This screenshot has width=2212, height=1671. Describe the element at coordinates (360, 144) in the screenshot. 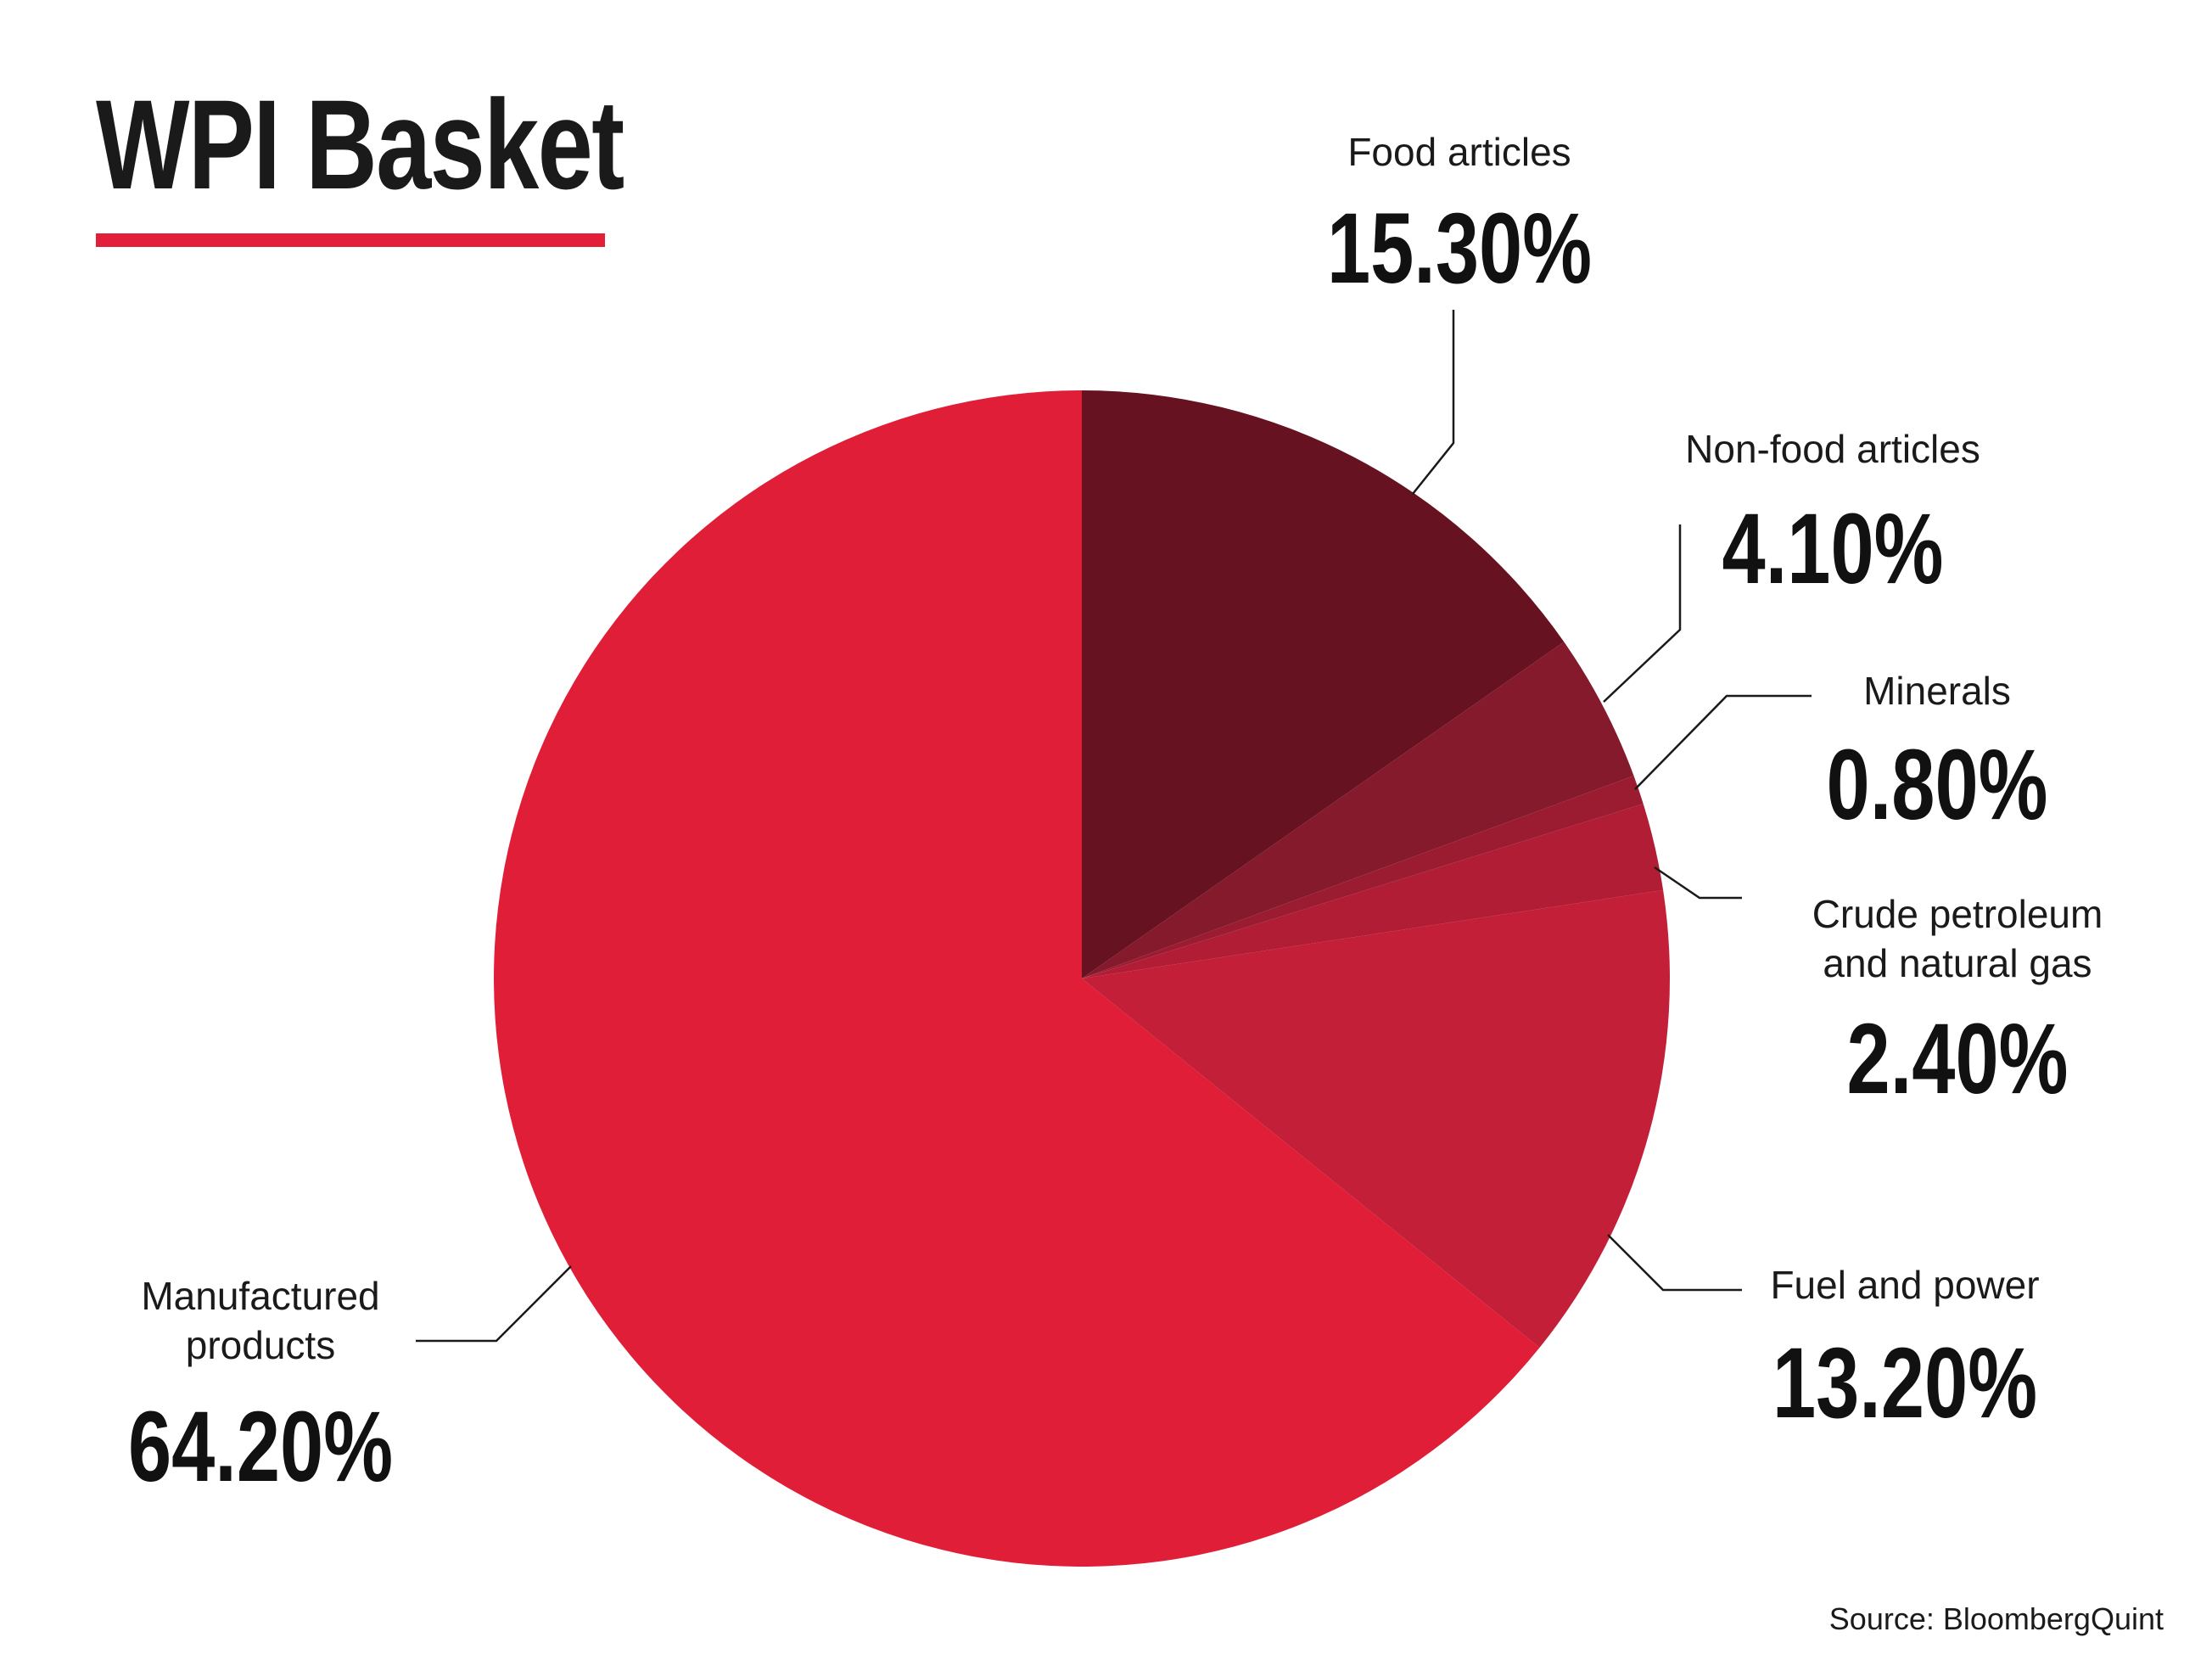

I see `chart-title: WPI Basket` at that location.